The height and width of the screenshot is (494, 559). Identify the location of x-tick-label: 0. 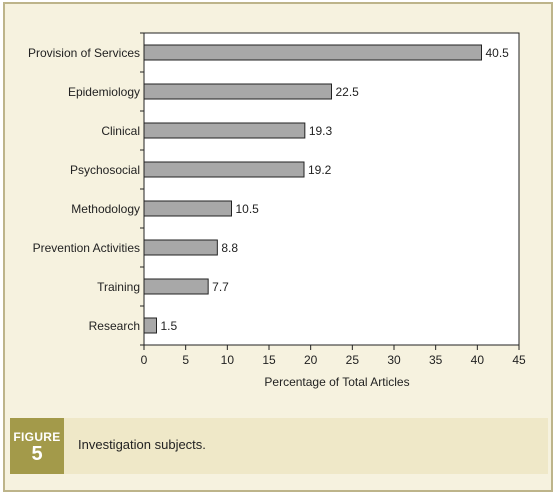
(144, 360).